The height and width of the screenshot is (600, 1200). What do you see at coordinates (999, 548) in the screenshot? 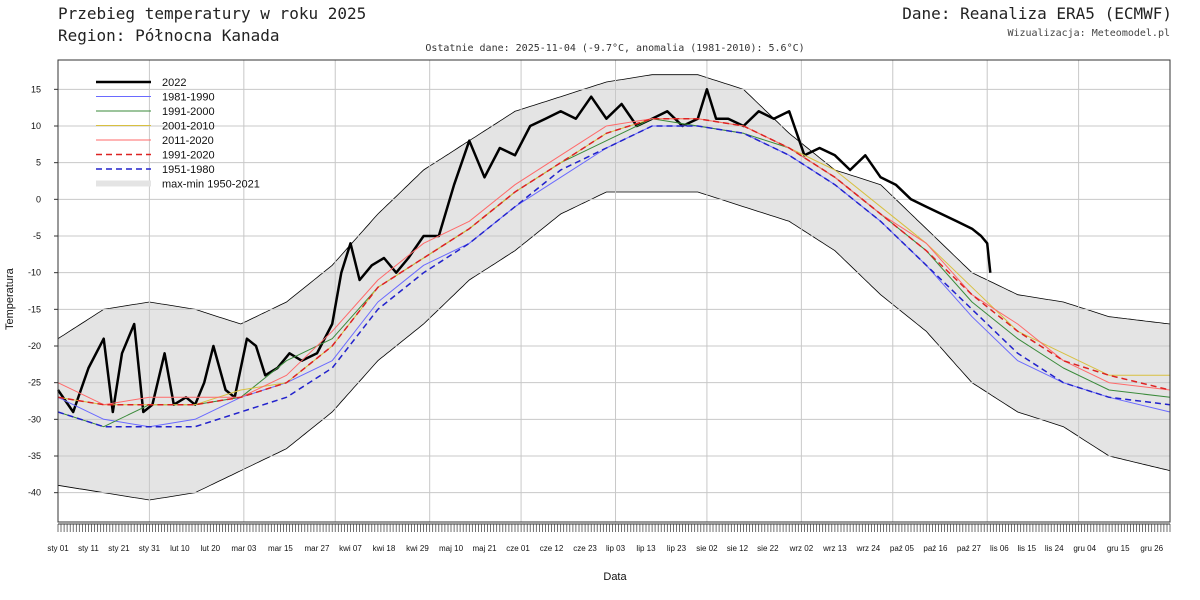
I see `x-tick-label: lis 06` at bounding box center [999, 548].